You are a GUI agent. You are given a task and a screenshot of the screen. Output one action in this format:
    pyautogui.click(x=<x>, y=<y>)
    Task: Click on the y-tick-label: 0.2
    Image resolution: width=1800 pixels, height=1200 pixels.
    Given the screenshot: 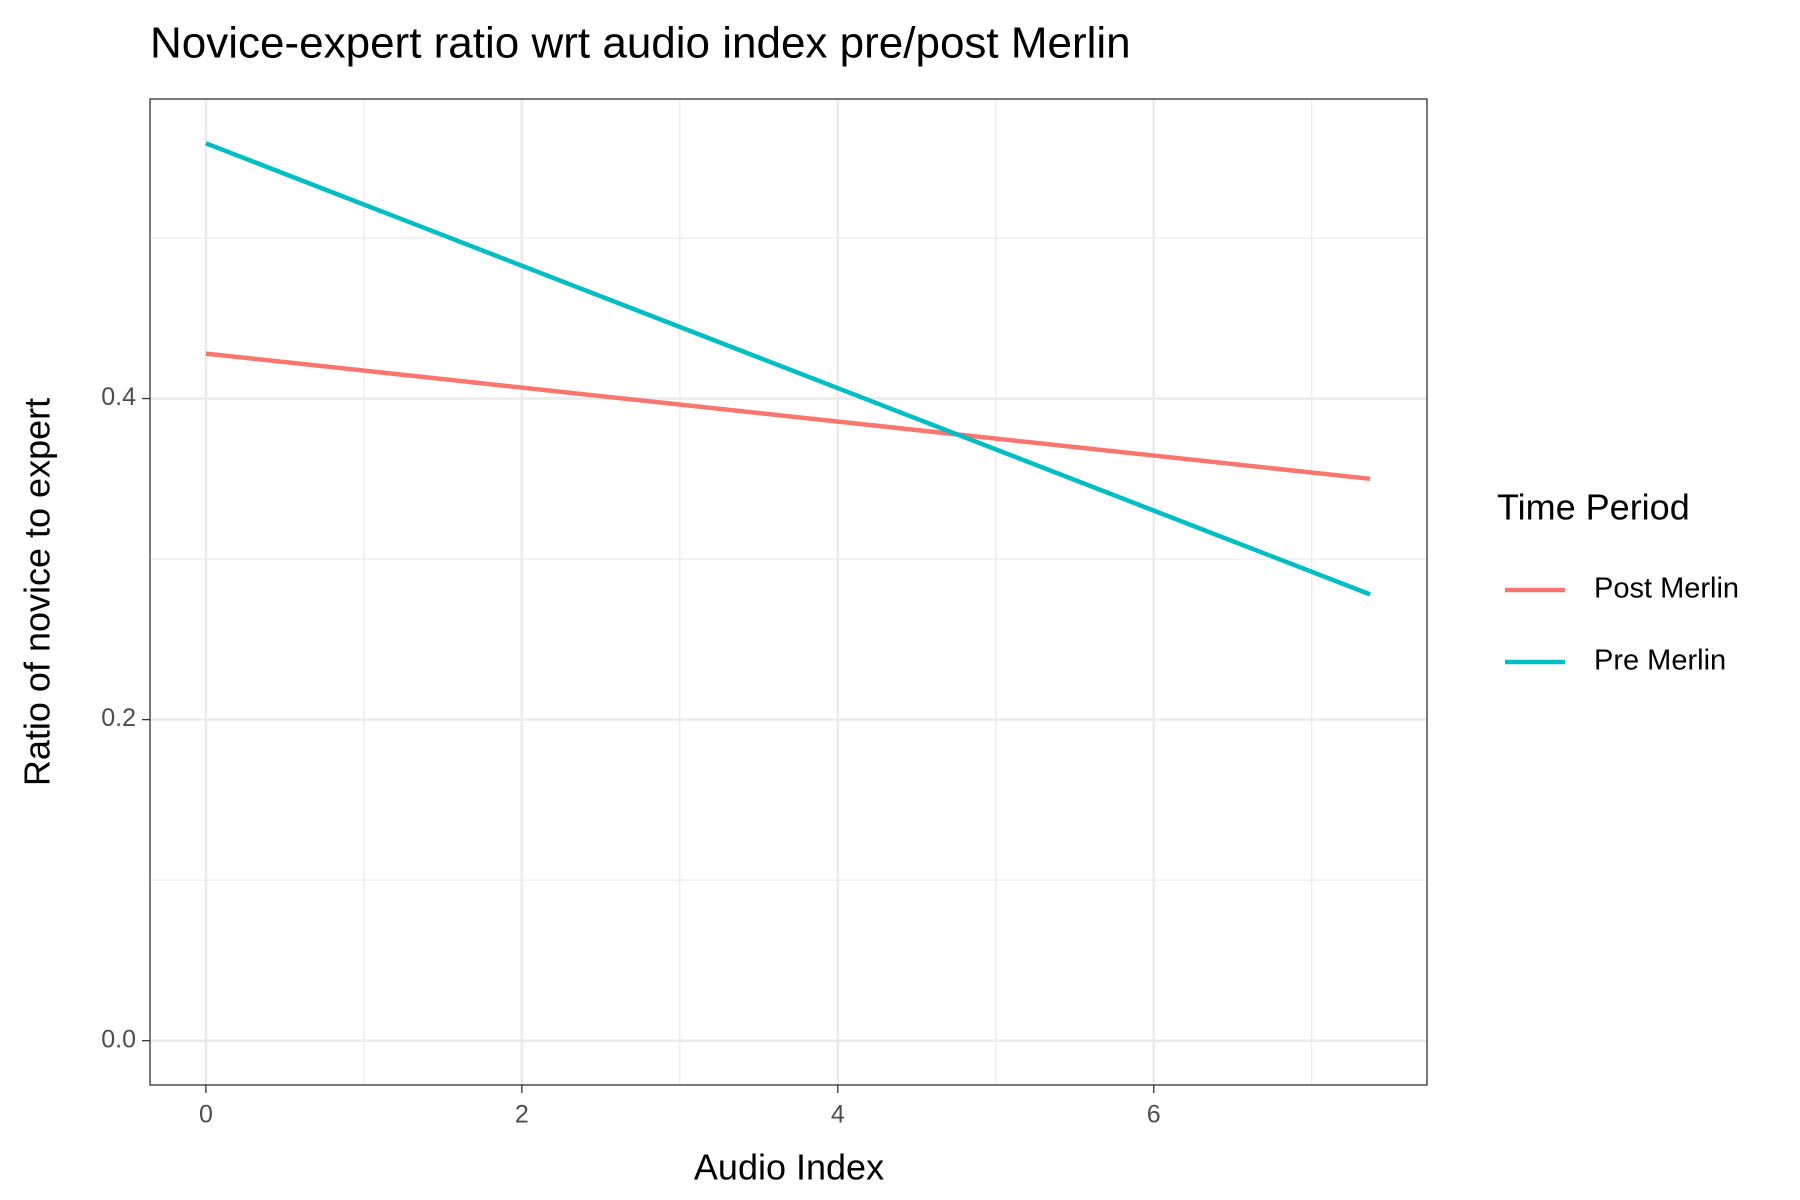 What is the action you would take?
    pyautogui.click(x=118, y=718)
    